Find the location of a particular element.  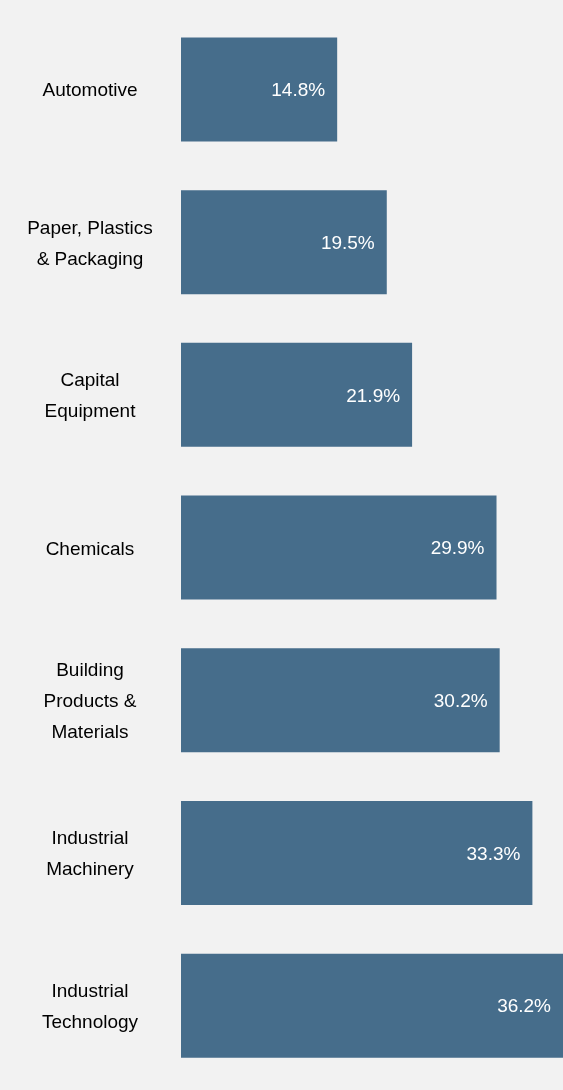

y-tick-label: Industrial Technology is located at coordinates (90, 1005).